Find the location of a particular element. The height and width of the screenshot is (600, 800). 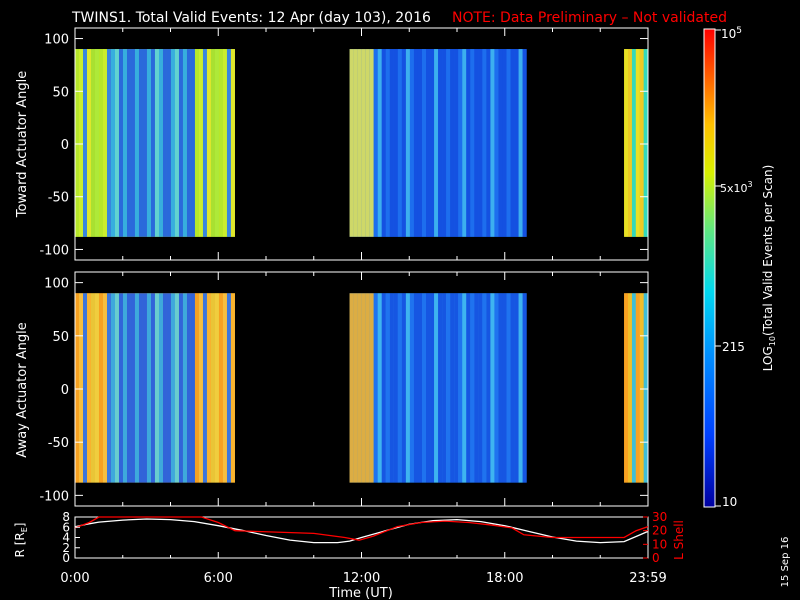

time-axis: 0:00 6:00 12:00 18:00 23:59 is located at coordinates (363, 569).